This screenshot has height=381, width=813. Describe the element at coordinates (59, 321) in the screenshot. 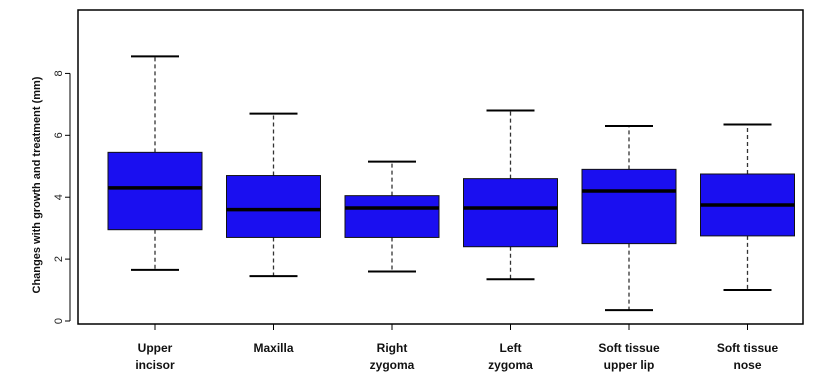

I see `y-tick-label: 0` at that location.